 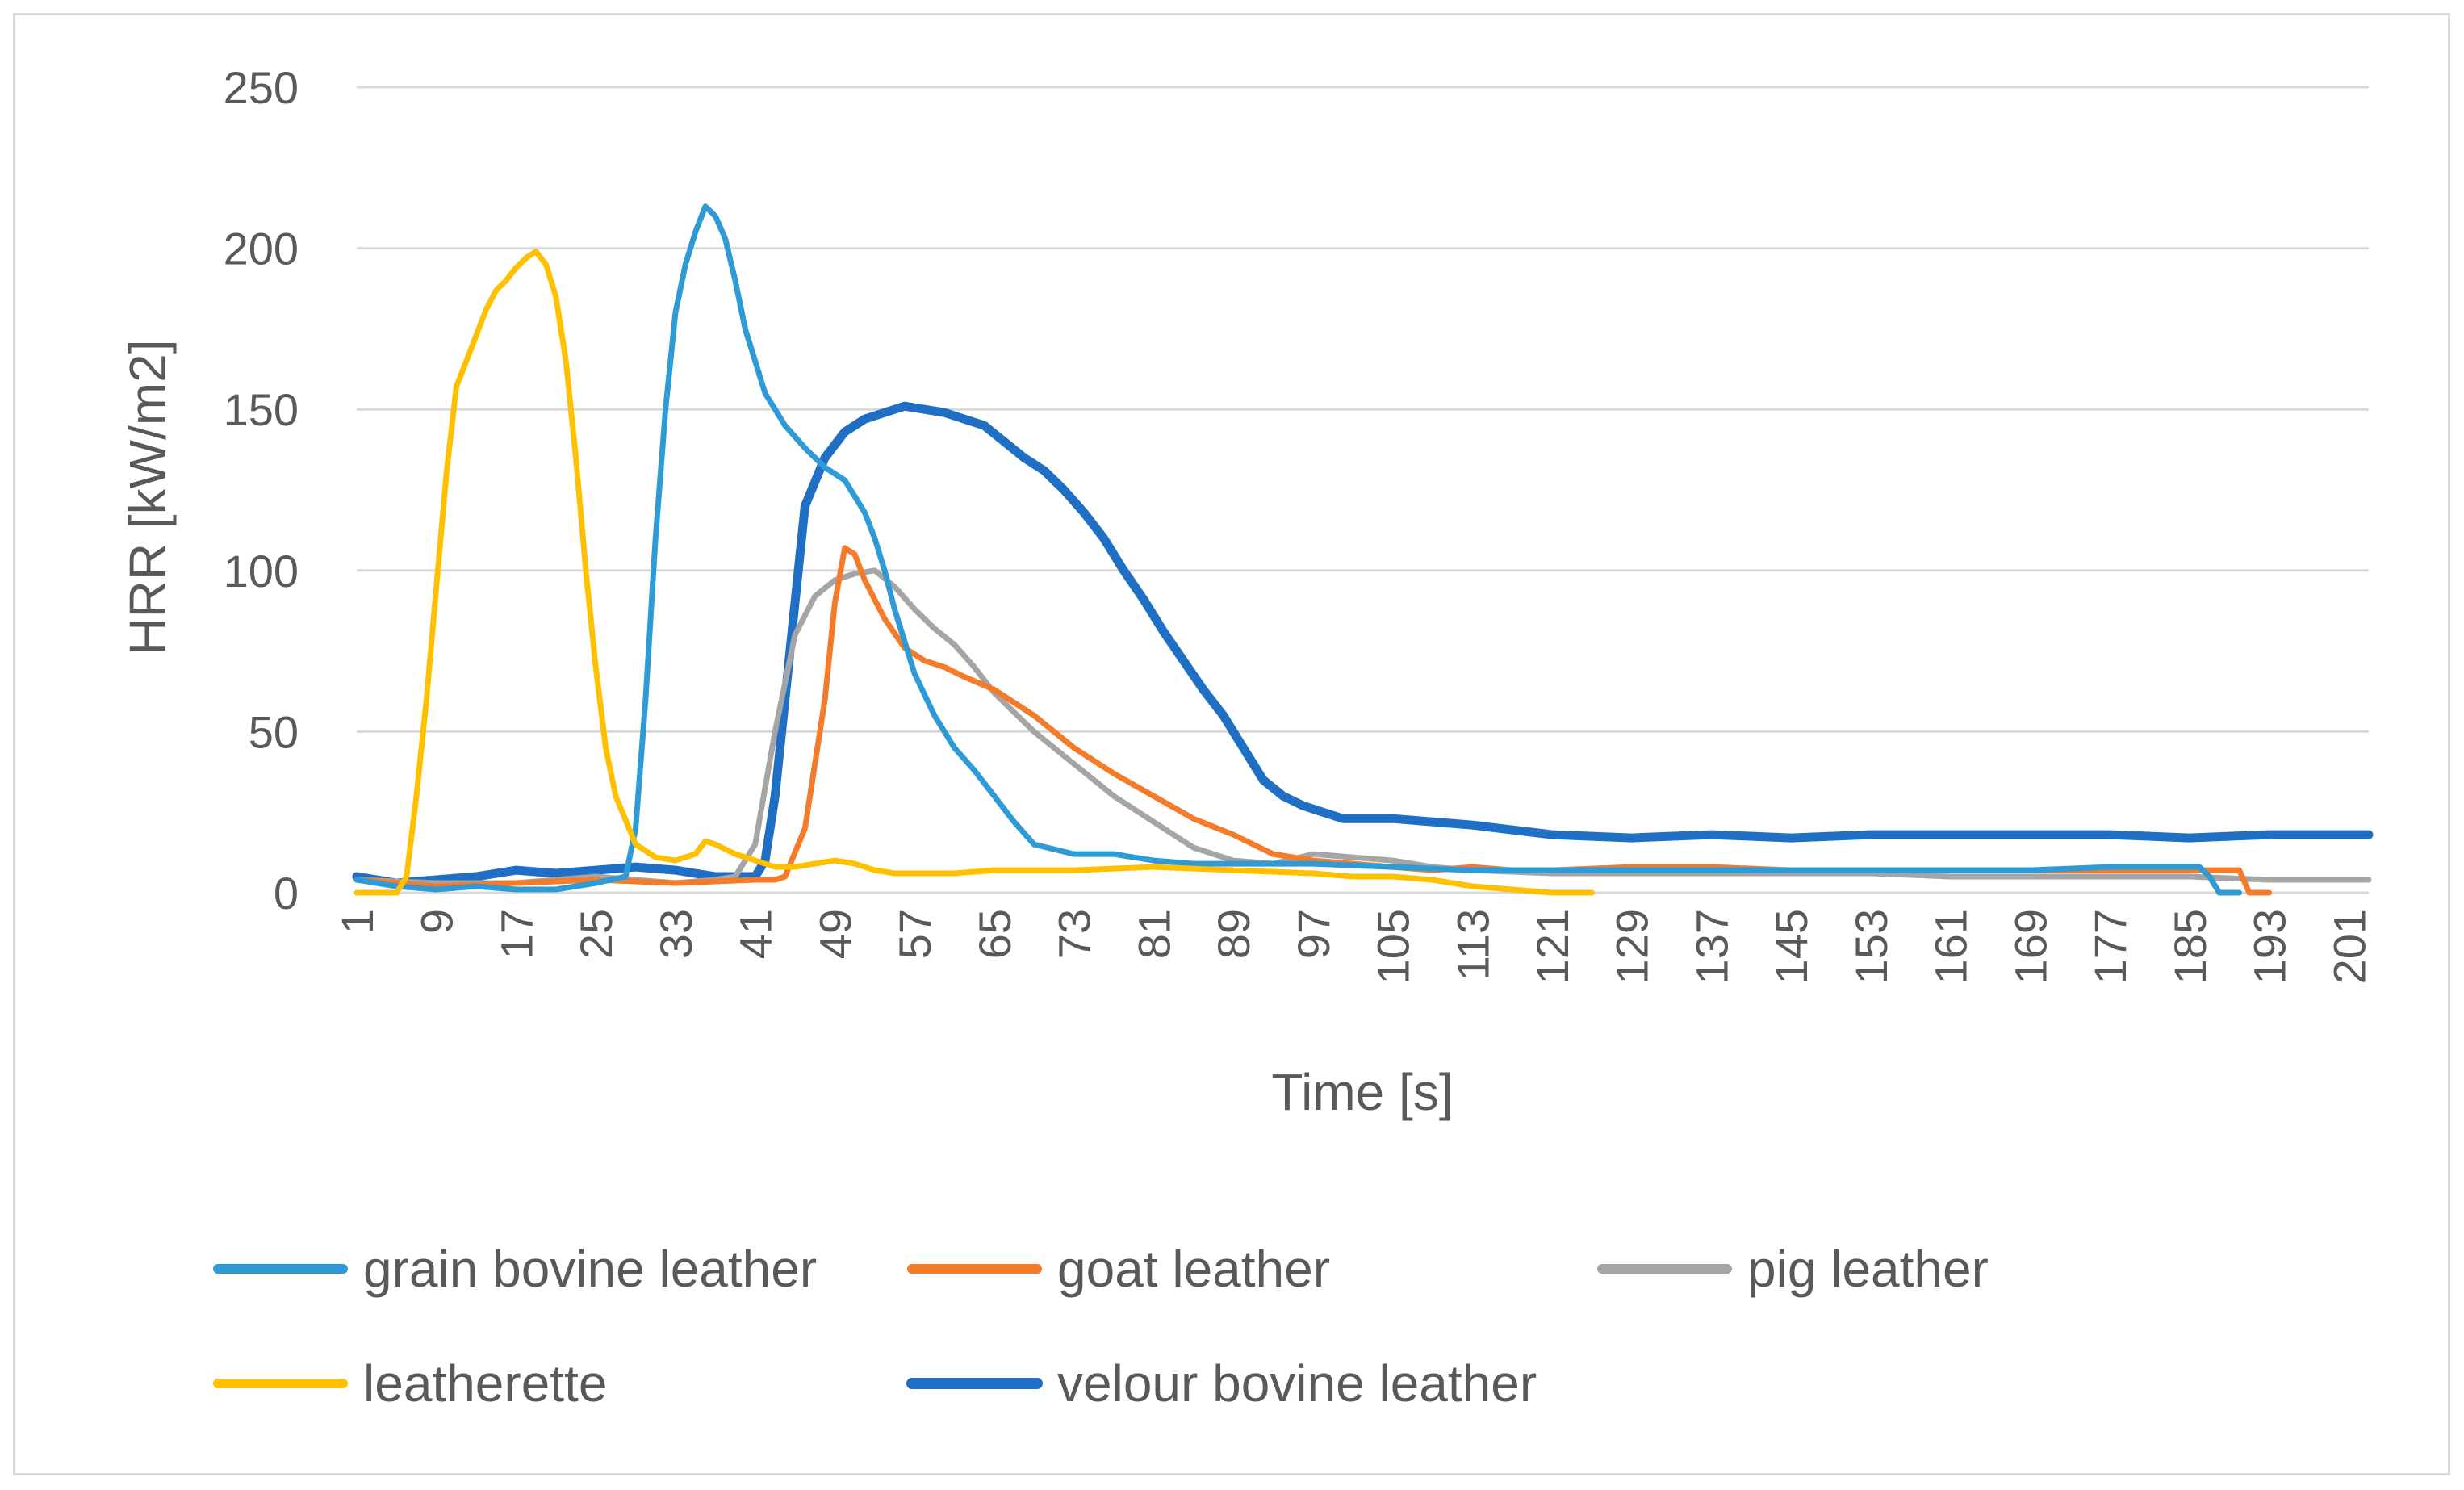 I want to click on x-tick-label: 193, so click(x=2269, y=946).